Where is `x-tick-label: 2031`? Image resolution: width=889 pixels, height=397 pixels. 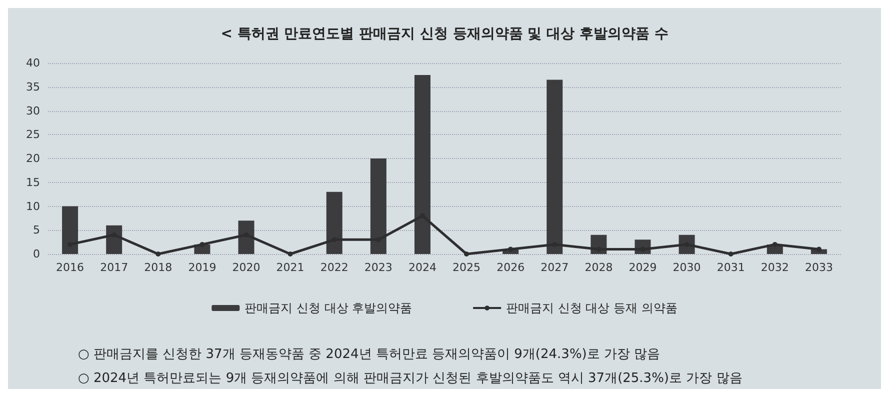 x-tick-label: 2031 is located at coordinates (730, 267).